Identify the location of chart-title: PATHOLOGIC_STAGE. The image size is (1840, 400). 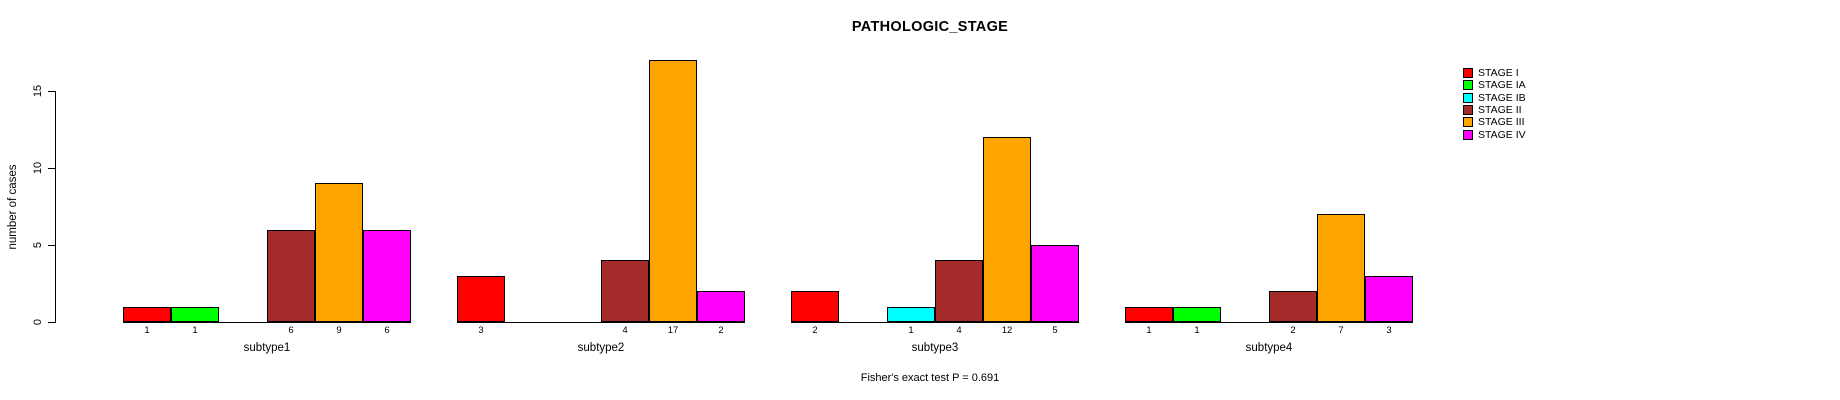
(930, 27).